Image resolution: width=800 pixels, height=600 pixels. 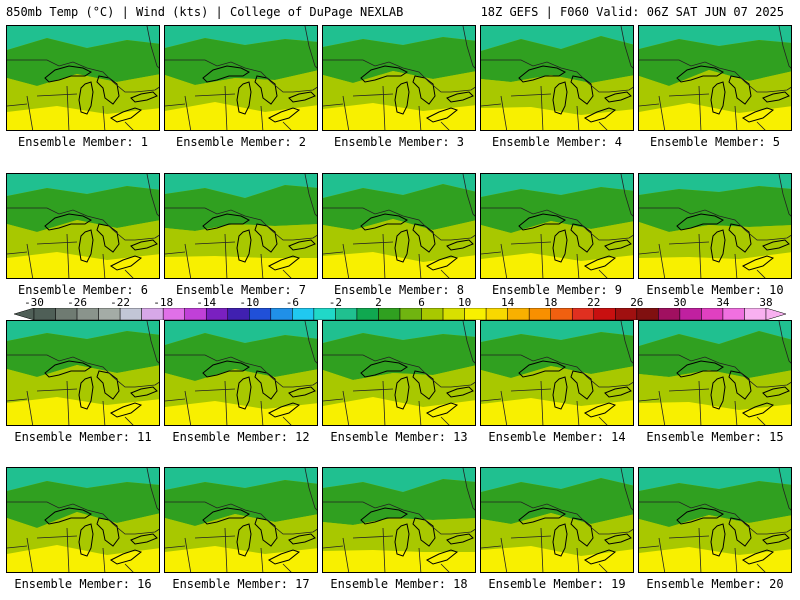 What do you see at coordinates (557, 437) in the screenshot?
I see `ensemble-member-label: Ensemble Member: 14` at bounding box center [557, 437].